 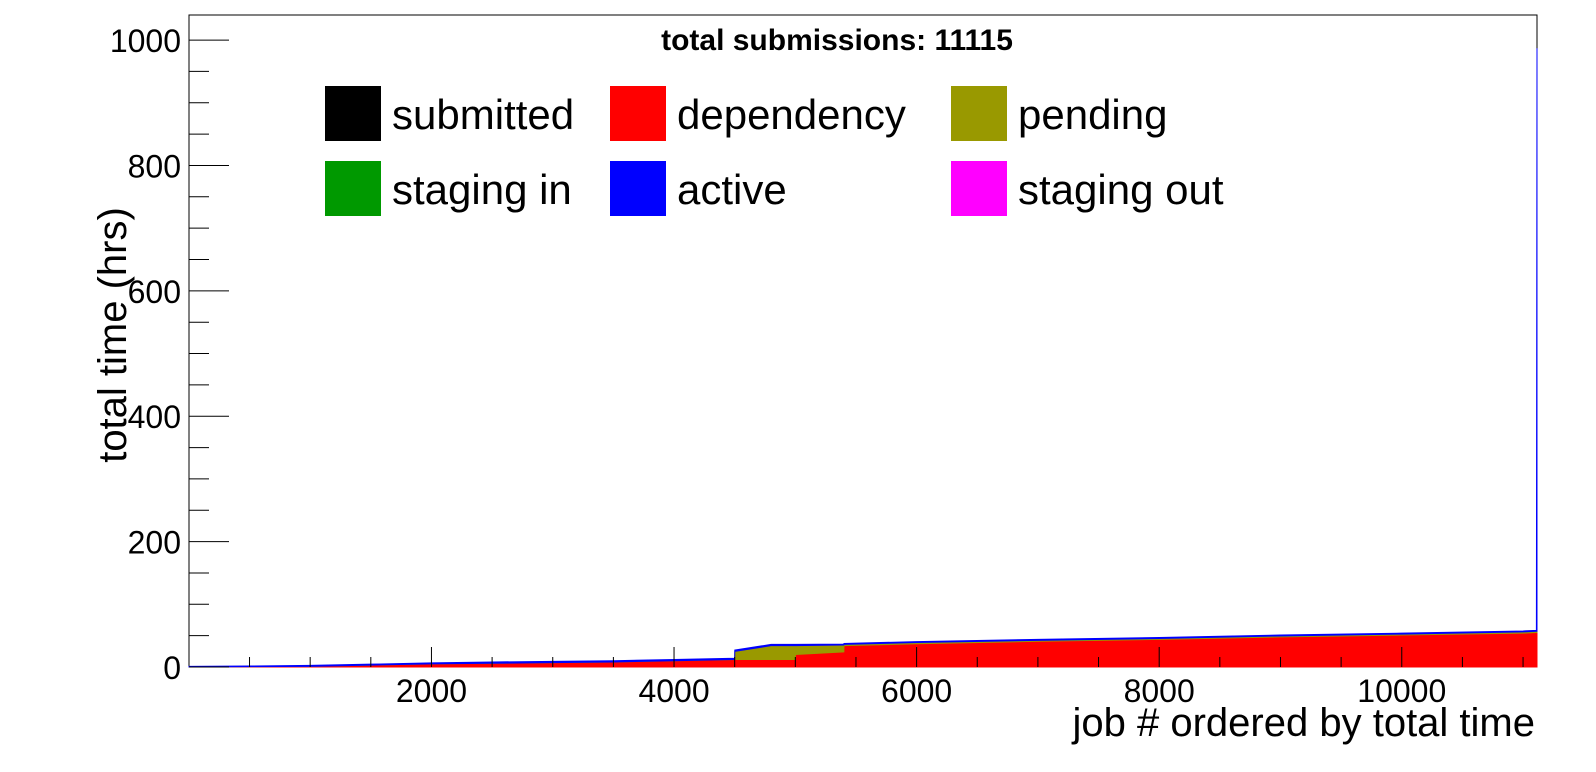 What do you see at coordinates (431, 691) in the screenshot?
I see `x-tick-label: 2000` at bounding box center [431, 691].